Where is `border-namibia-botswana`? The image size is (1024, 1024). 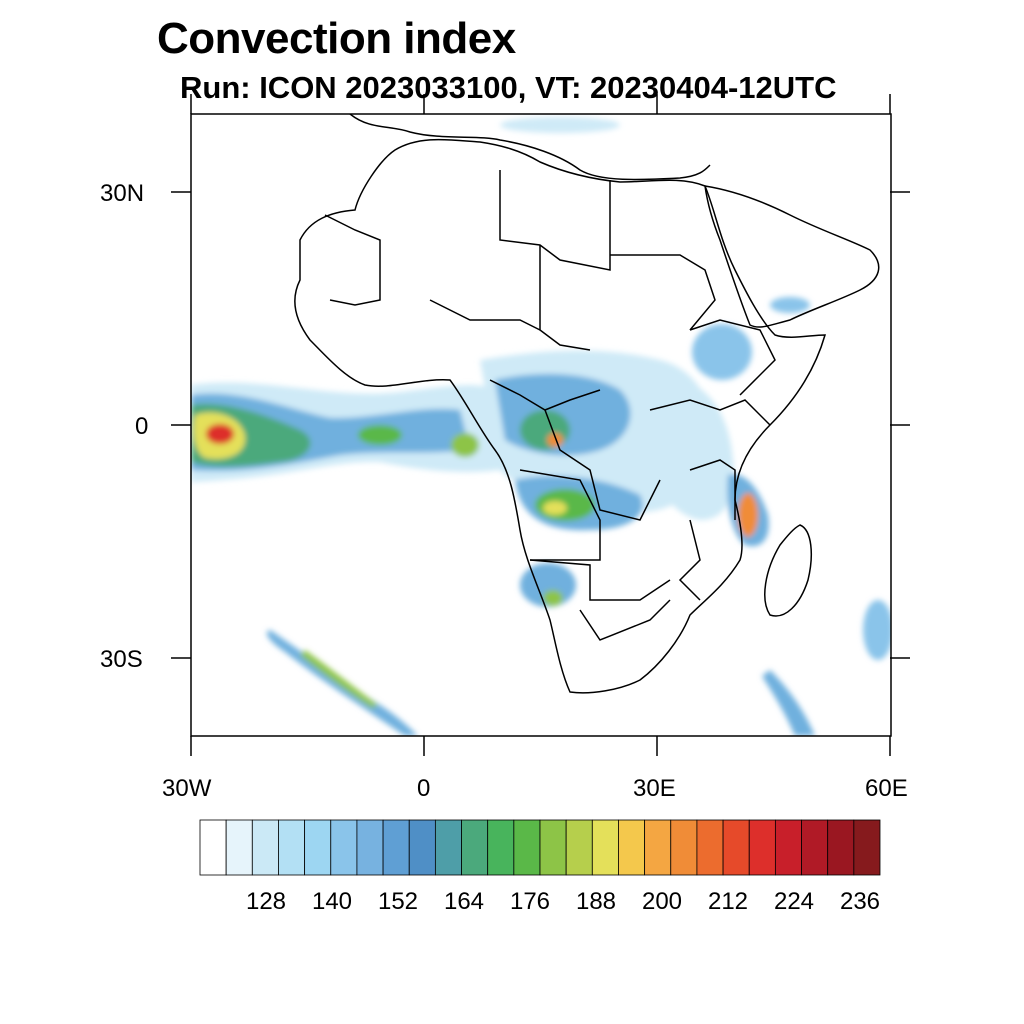
border-namibia-botswana is located at coordinates (600, 580).